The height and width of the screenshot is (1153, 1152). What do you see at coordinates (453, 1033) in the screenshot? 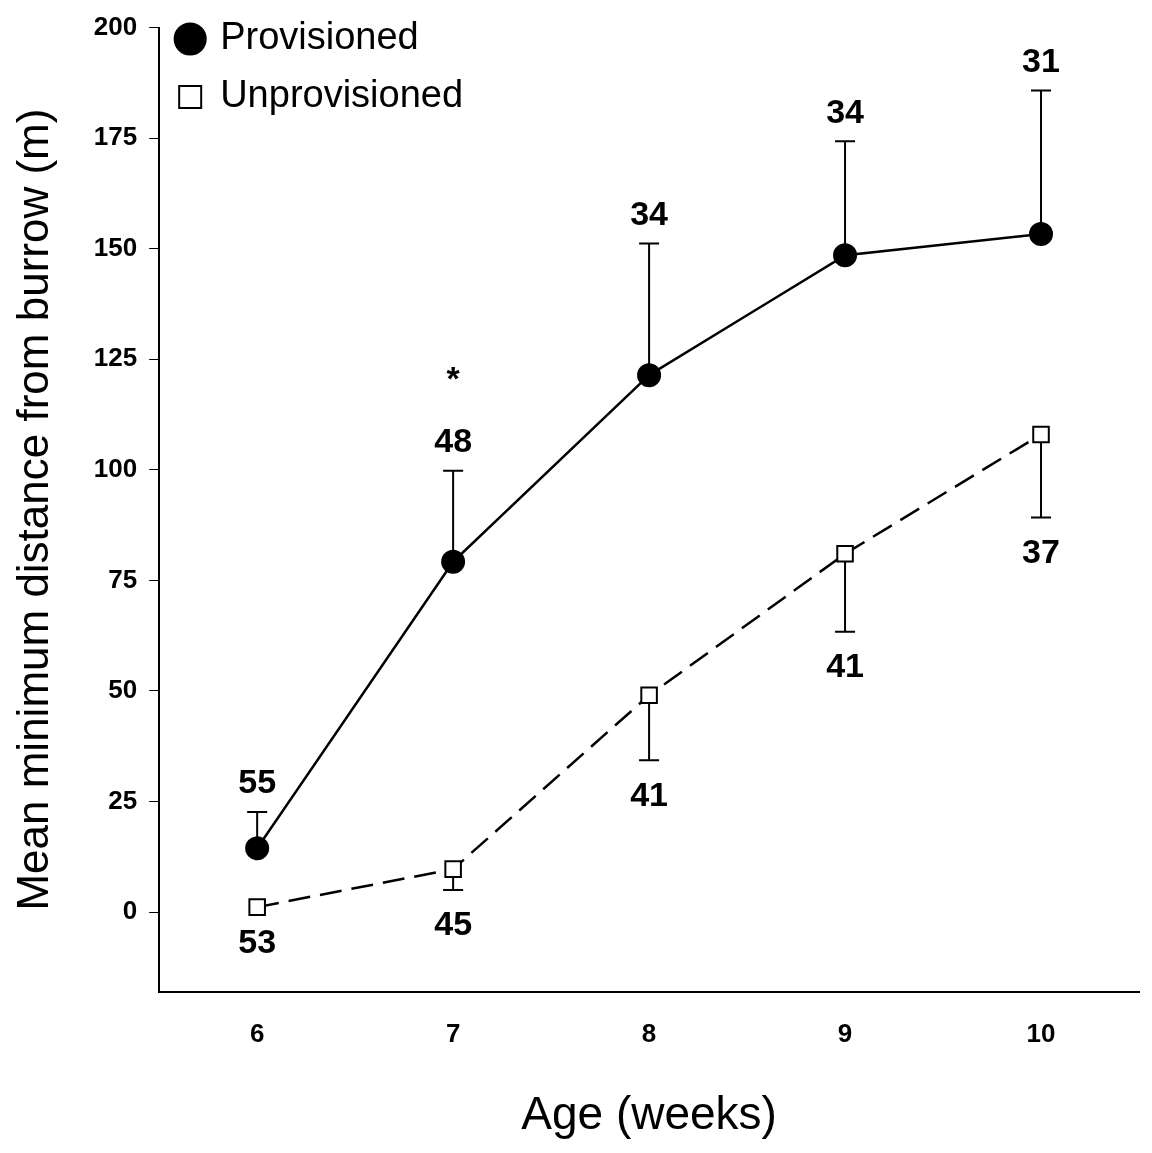
I see `x-tick-label: 7` at bounding box center [453, 1033].